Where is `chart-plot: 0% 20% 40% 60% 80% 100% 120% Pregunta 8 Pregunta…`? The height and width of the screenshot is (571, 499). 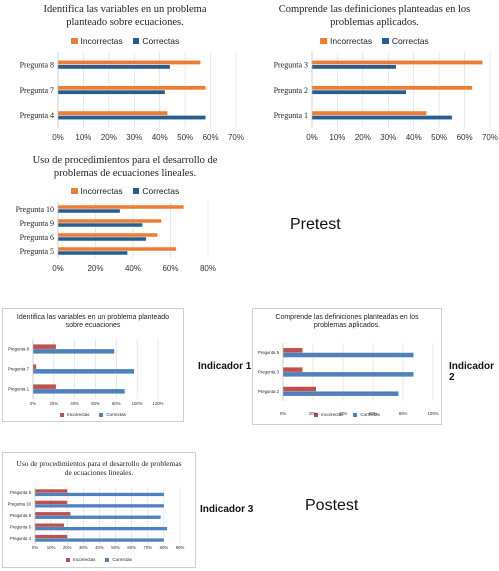
chart-plot: 0% 20% 40% 60% 80% 100% 120% Pregunta 8 Pregunta… is located at coordinates (86, 372).